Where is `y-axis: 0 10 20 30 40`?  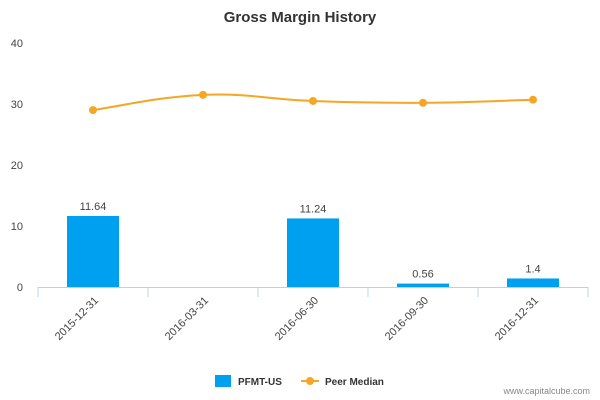 y-axis: 0 10 20 30 40 is located at coordinates (17, 166).